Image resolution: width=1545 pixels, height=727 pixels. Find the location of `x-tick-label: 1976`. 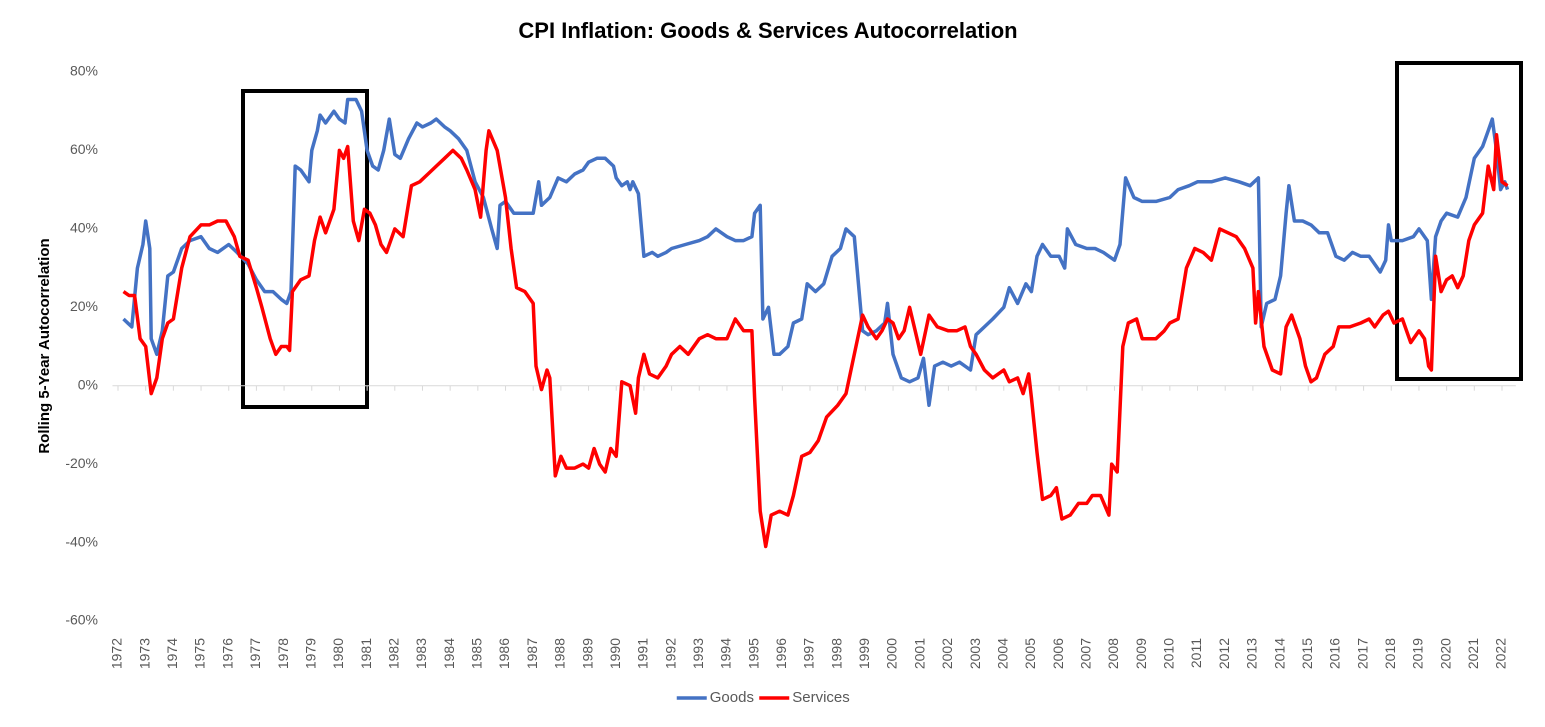

x-tick-label: 1976 is located at coordinates (227, 653).